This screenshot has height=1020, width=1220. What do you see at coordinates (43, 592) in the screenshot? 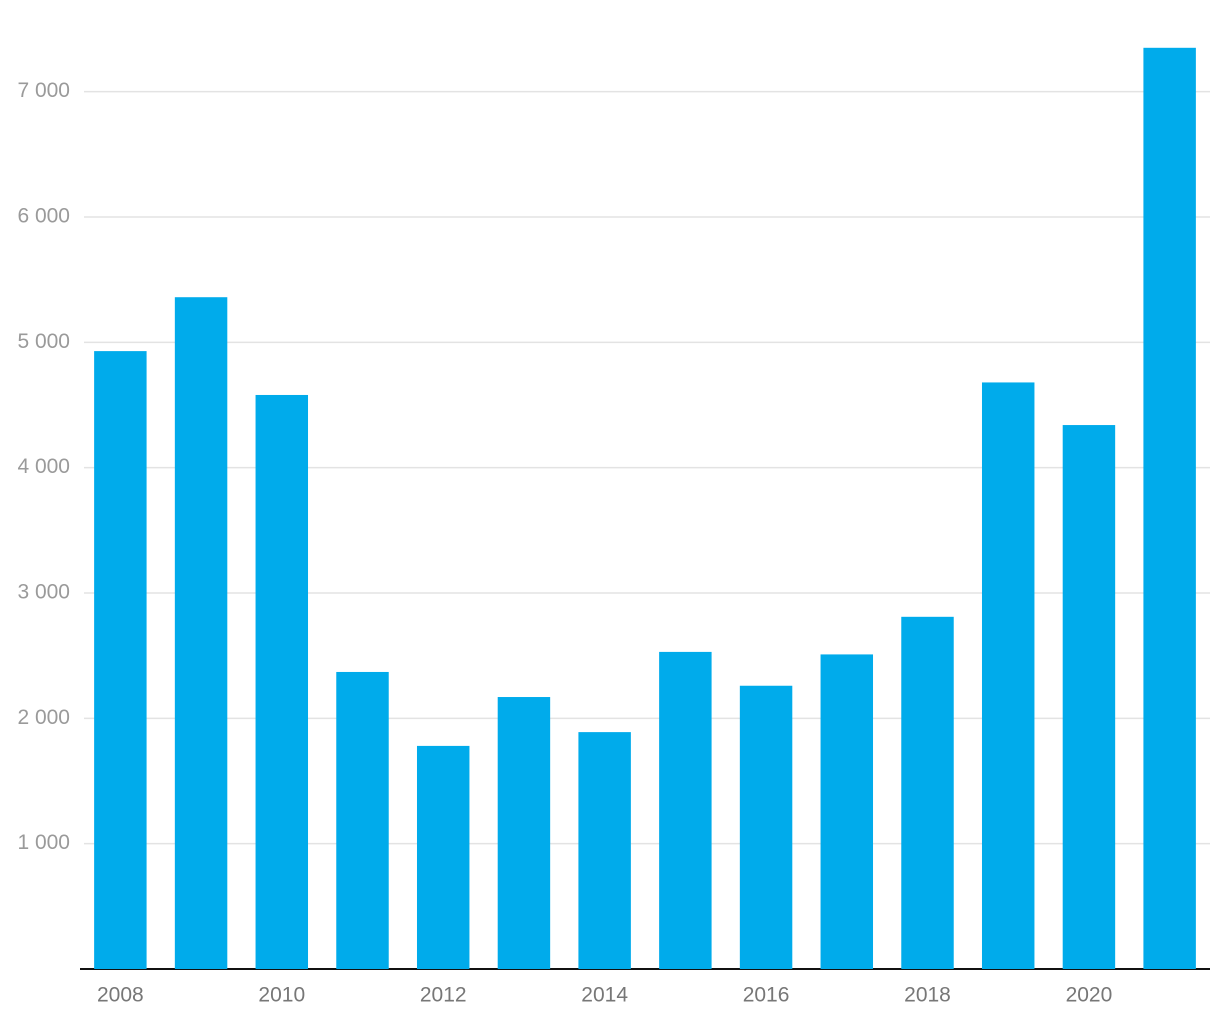
I see `y-tick-label: 3 000` at bounding box center [43, 592].